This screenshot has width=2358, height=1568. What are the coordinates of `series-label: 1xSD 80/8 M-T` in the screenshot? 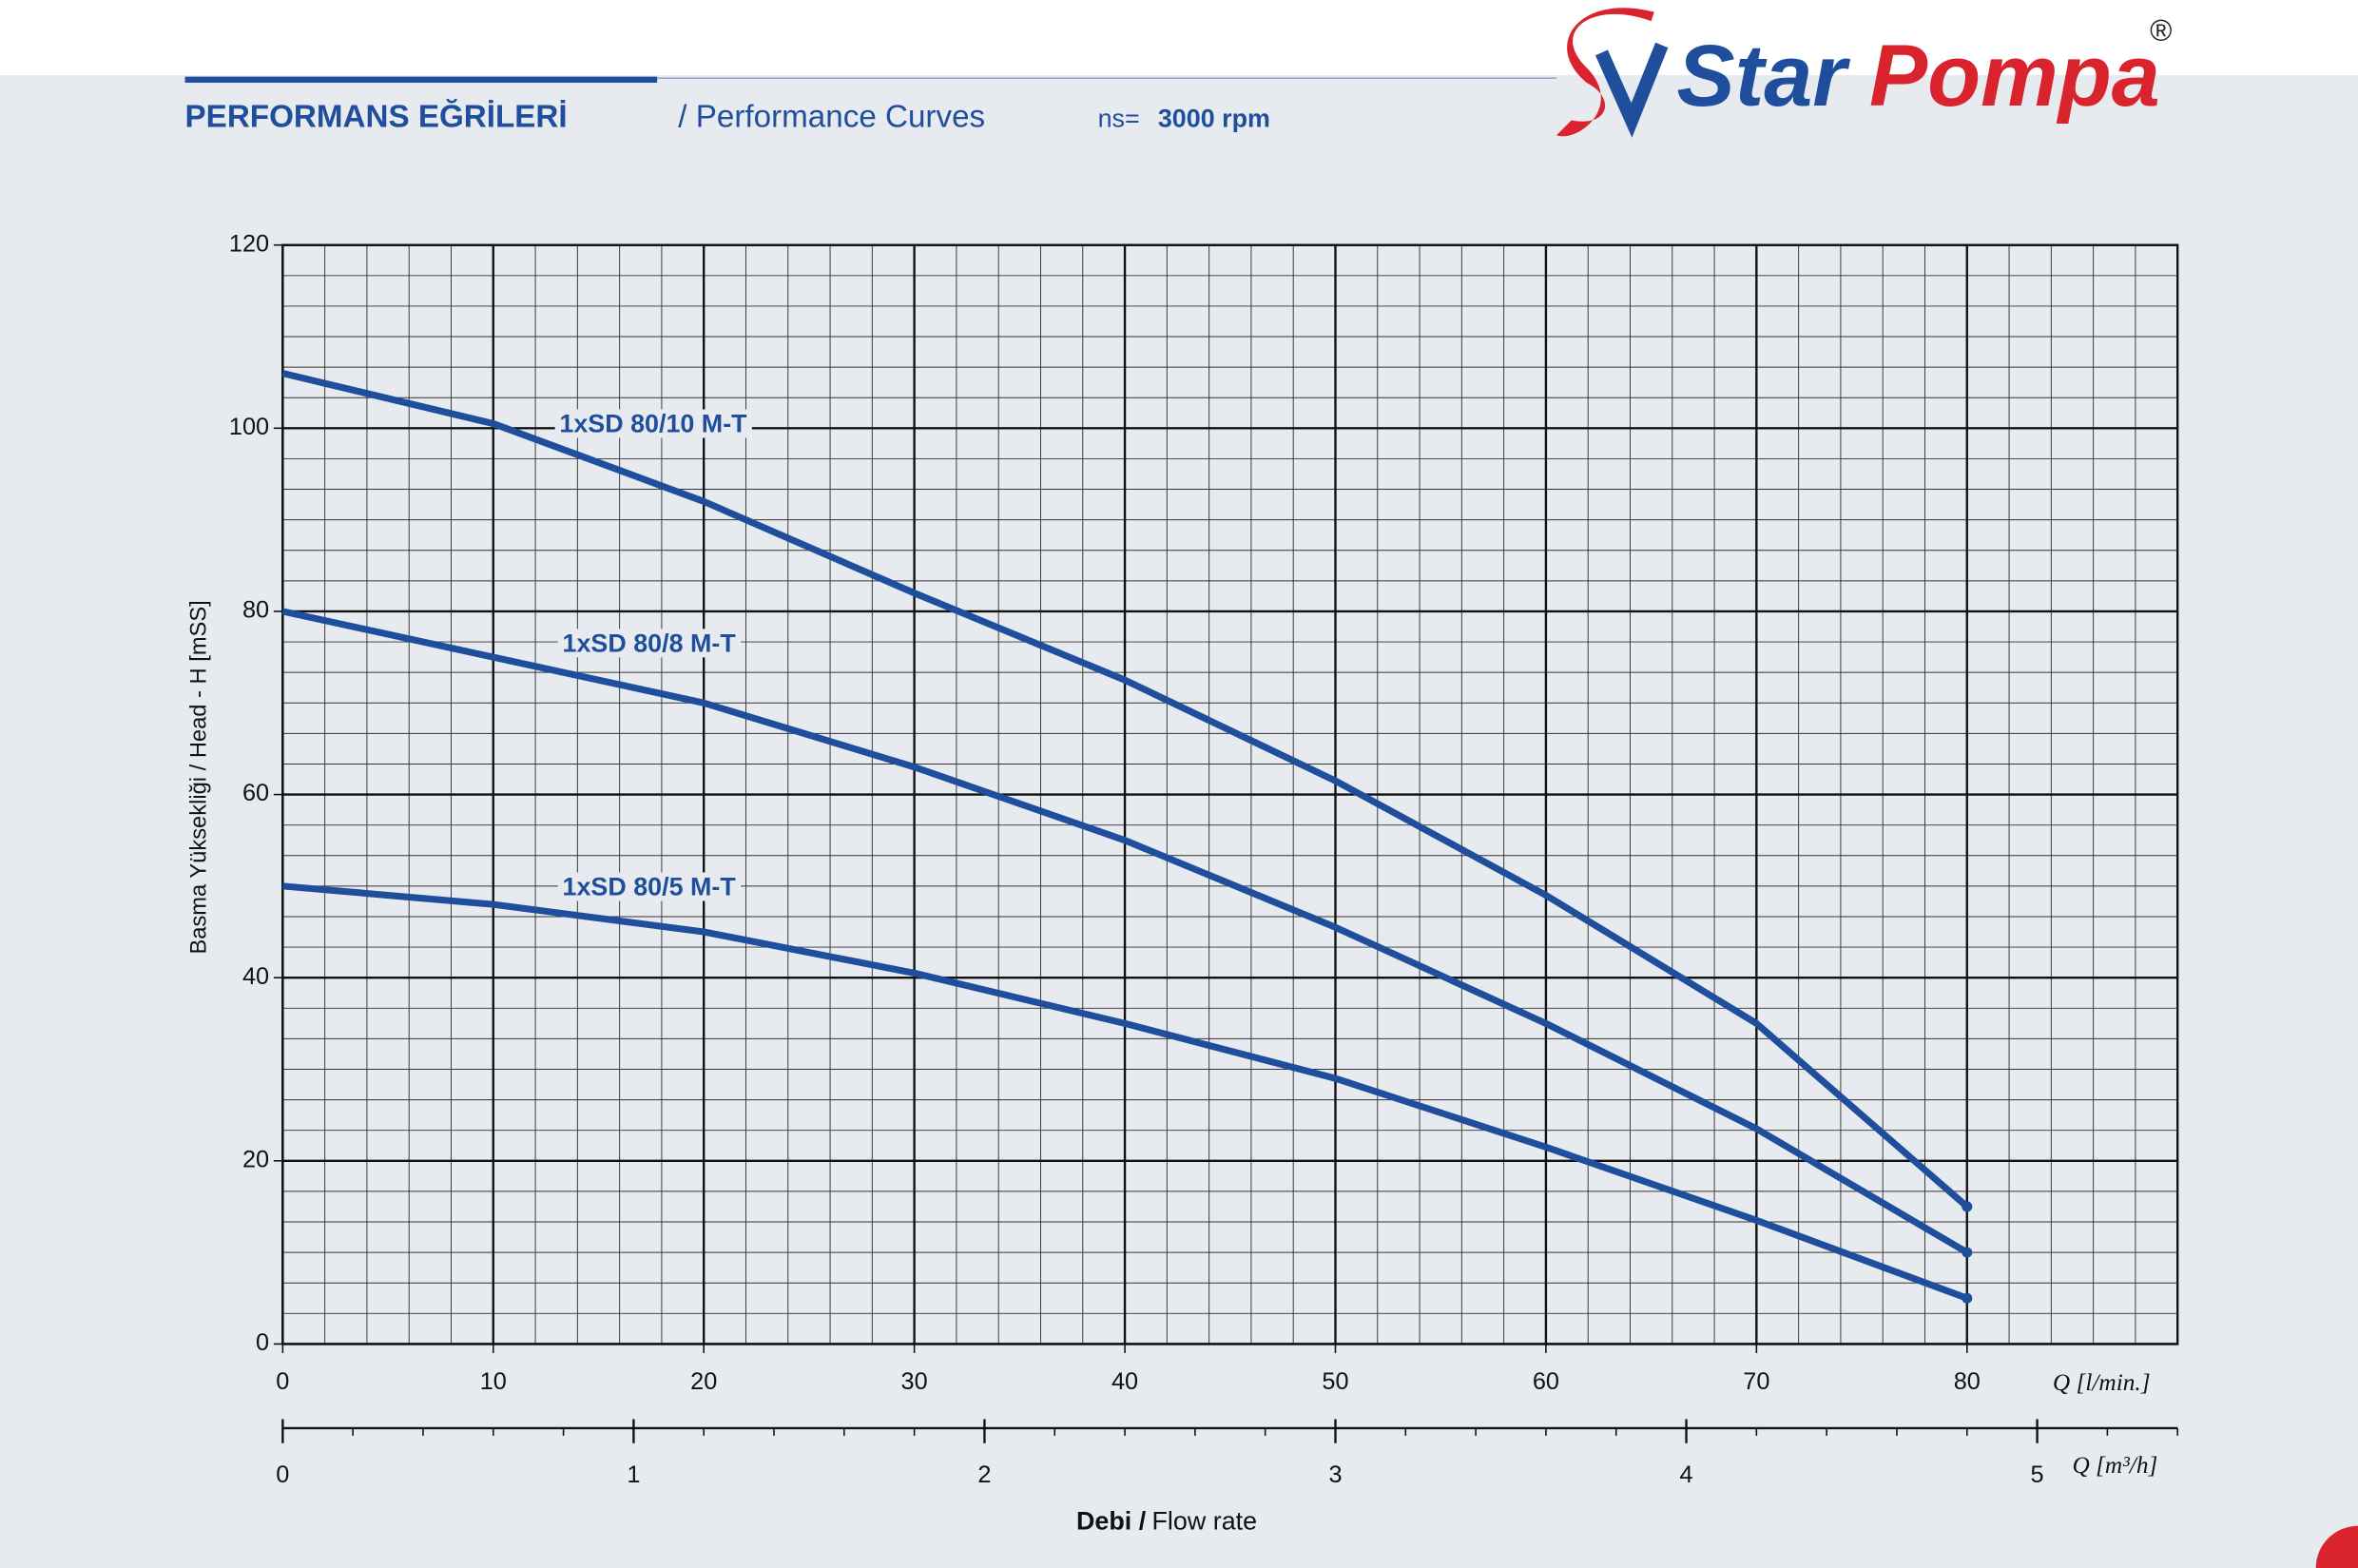 It's located at (650, 643).